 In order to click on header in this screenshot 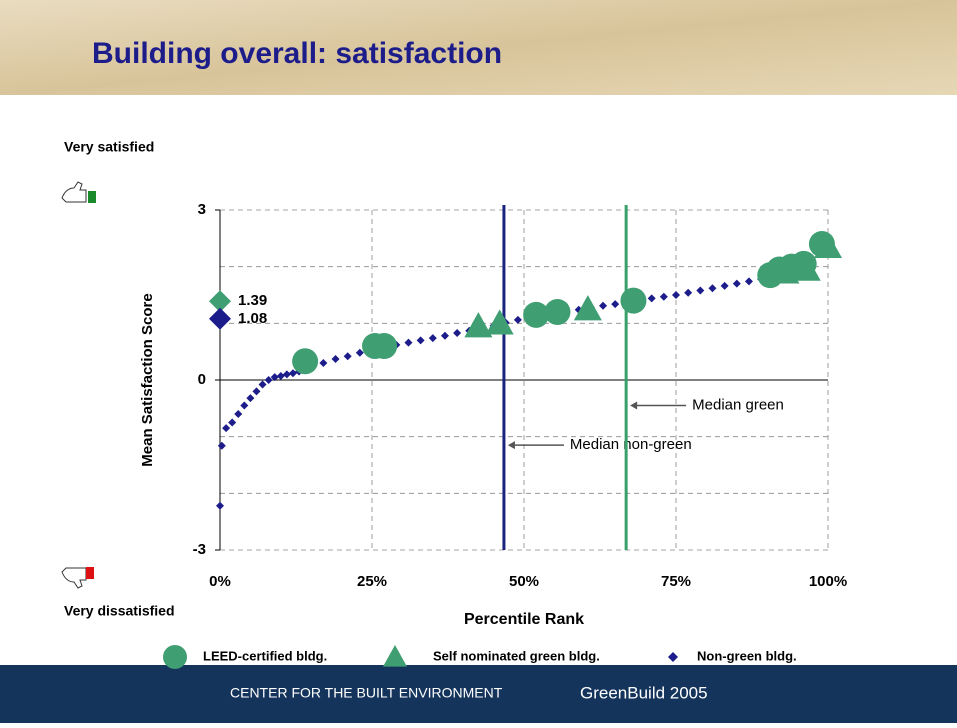, I will do `click(478, 47)`.